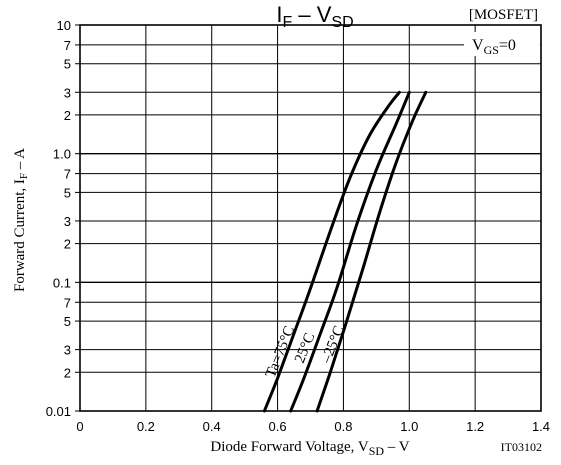 This screenshot has width=561, height=465. I want to click on condition-label-bg, so click(502, 44).